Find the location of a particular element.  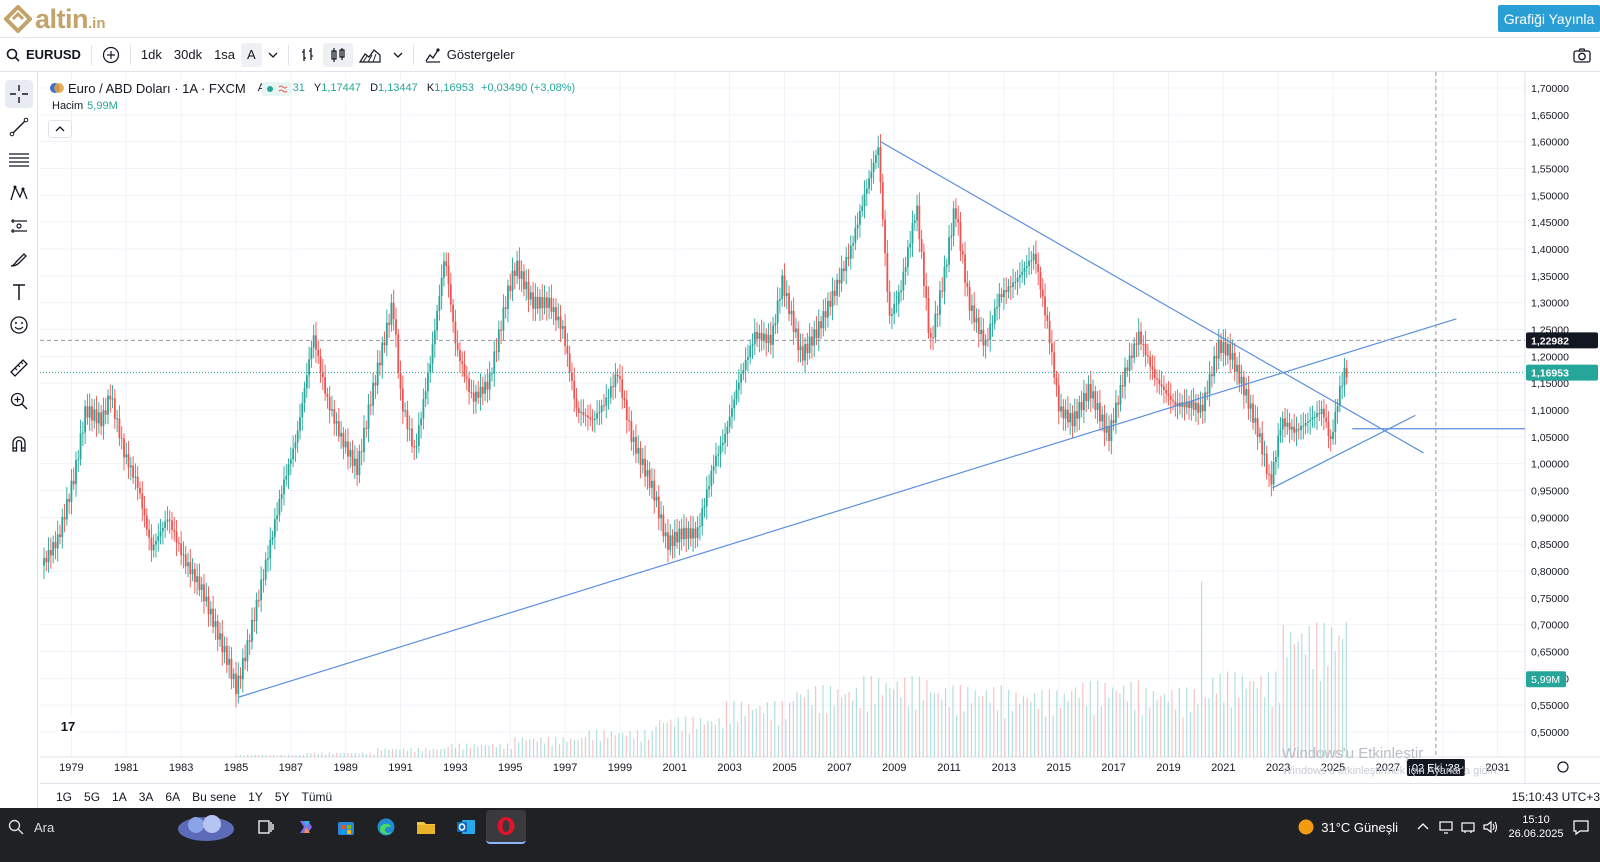

low-label: D is located at coordinates (374, 88).